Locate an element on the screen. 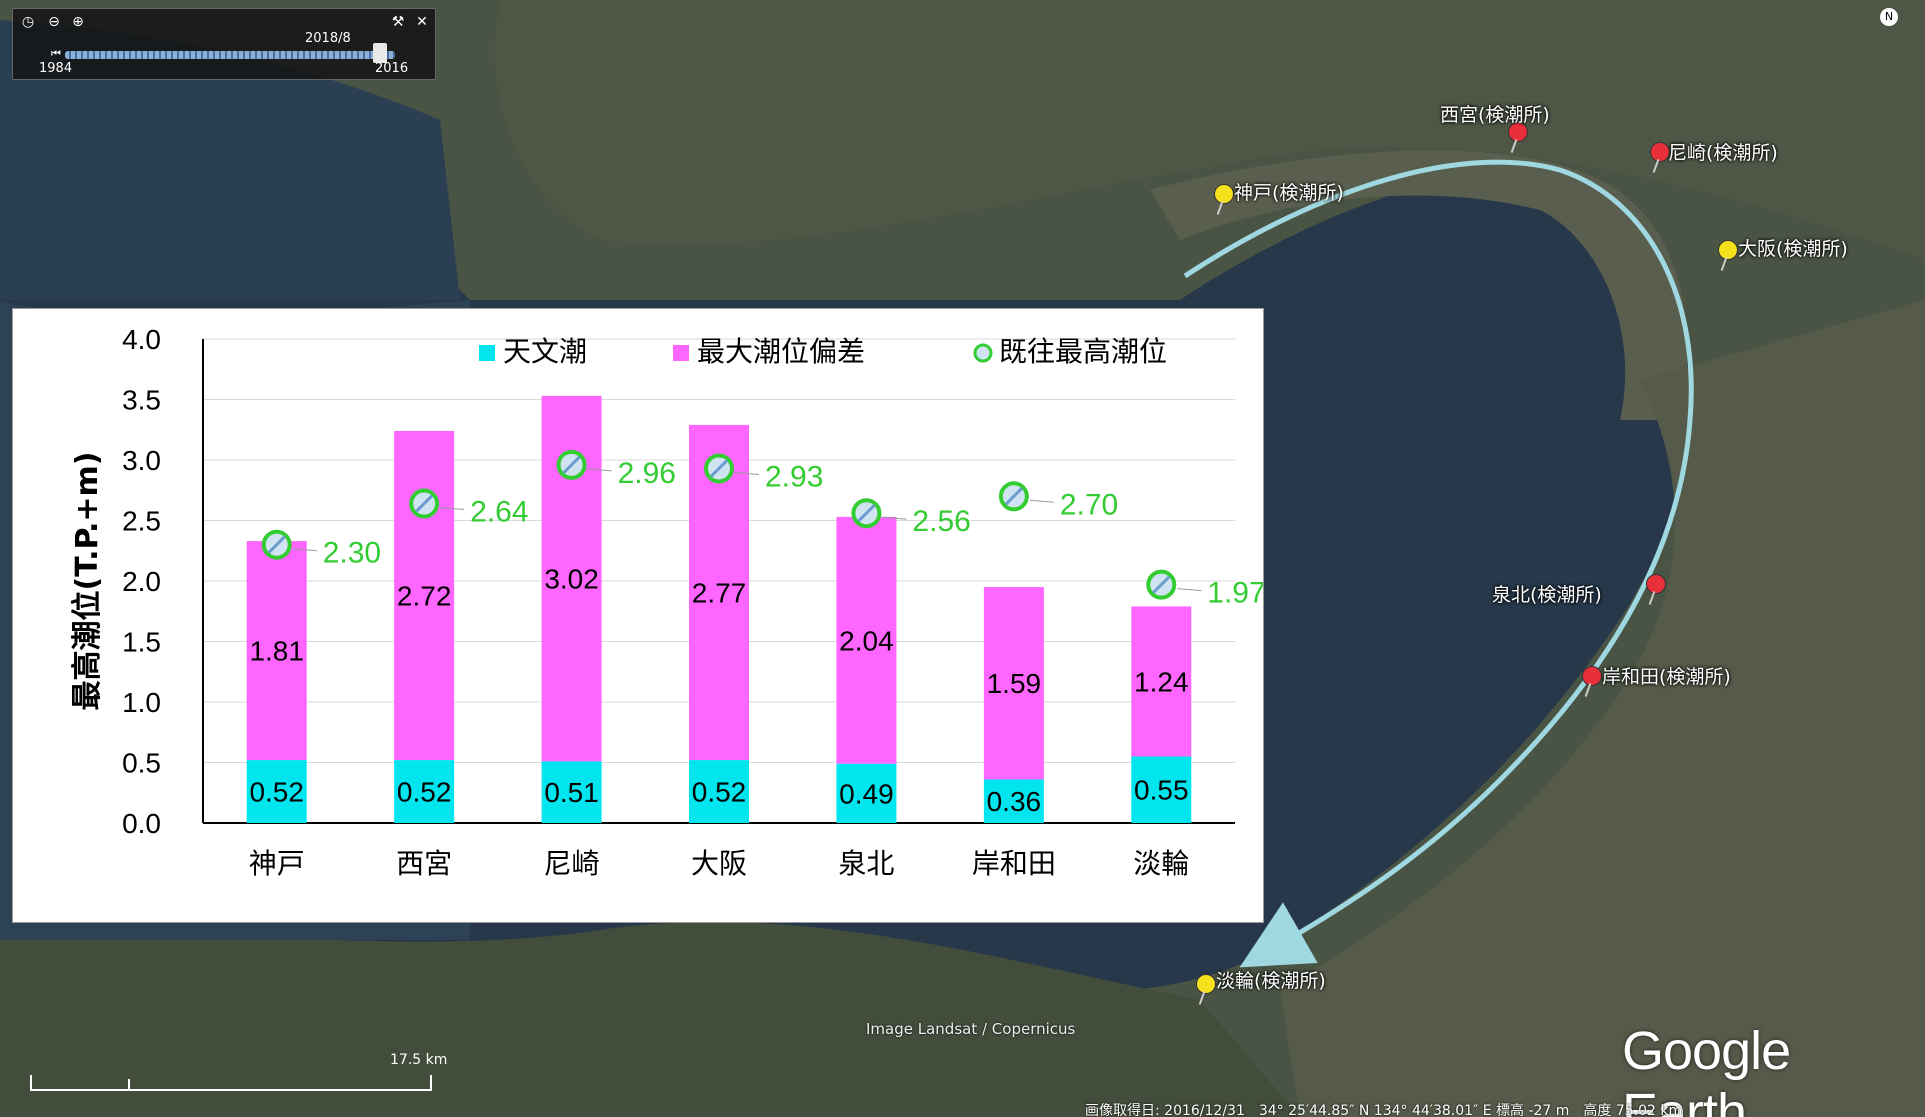 This screenshot has width=1925, height=1117. legend-label-record: 既往最高潮位 is located at coordinates (1083, 351).